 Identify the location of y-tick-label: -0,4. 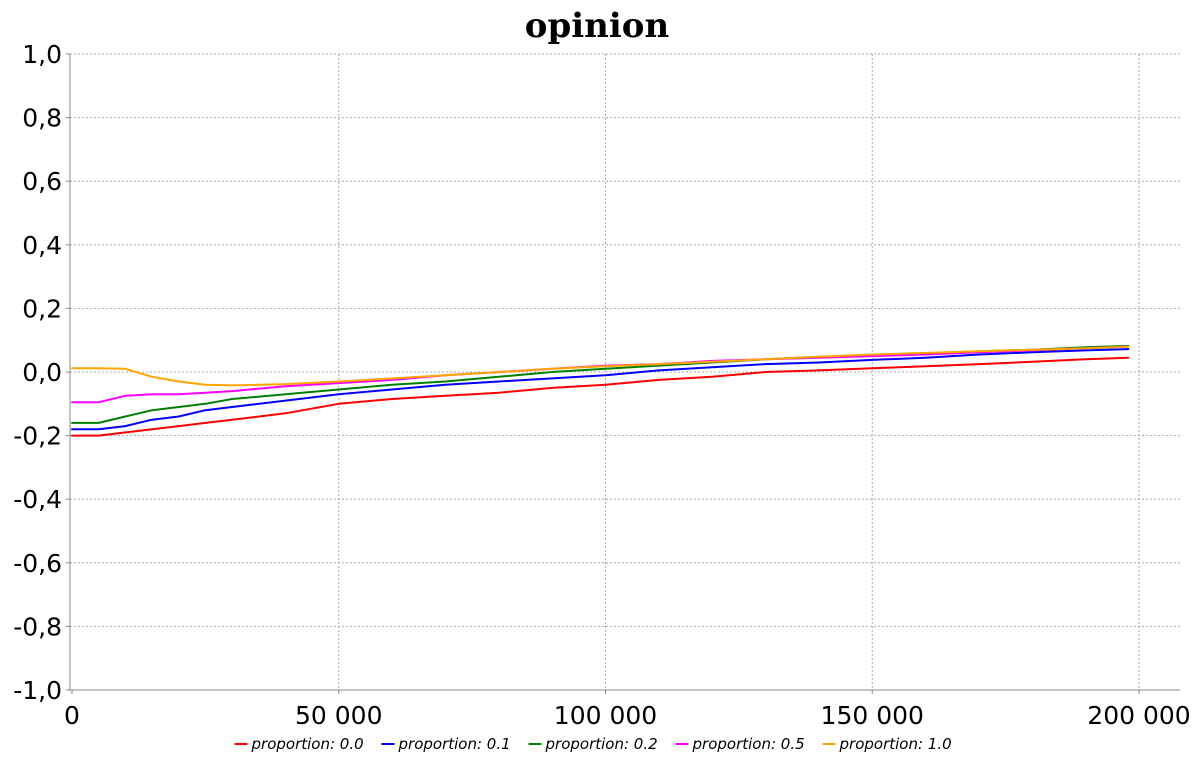
(37, 499).